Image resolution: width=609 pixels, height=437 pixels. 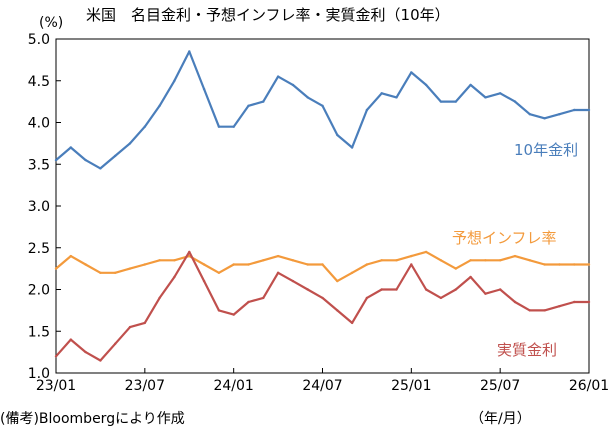 I want to click on chart-title: 米国 名目金利・予想インフレ率・実質金利（10年）, so click(x=268, y=15).